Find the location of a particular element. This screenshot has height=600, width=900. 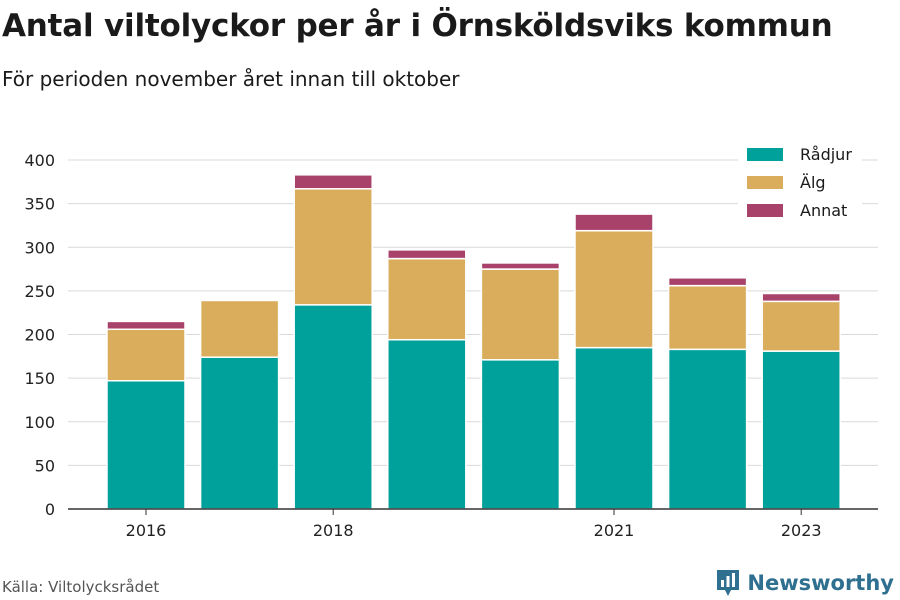

brand-logo: Newsworthy is located at coordinates (804, 583).